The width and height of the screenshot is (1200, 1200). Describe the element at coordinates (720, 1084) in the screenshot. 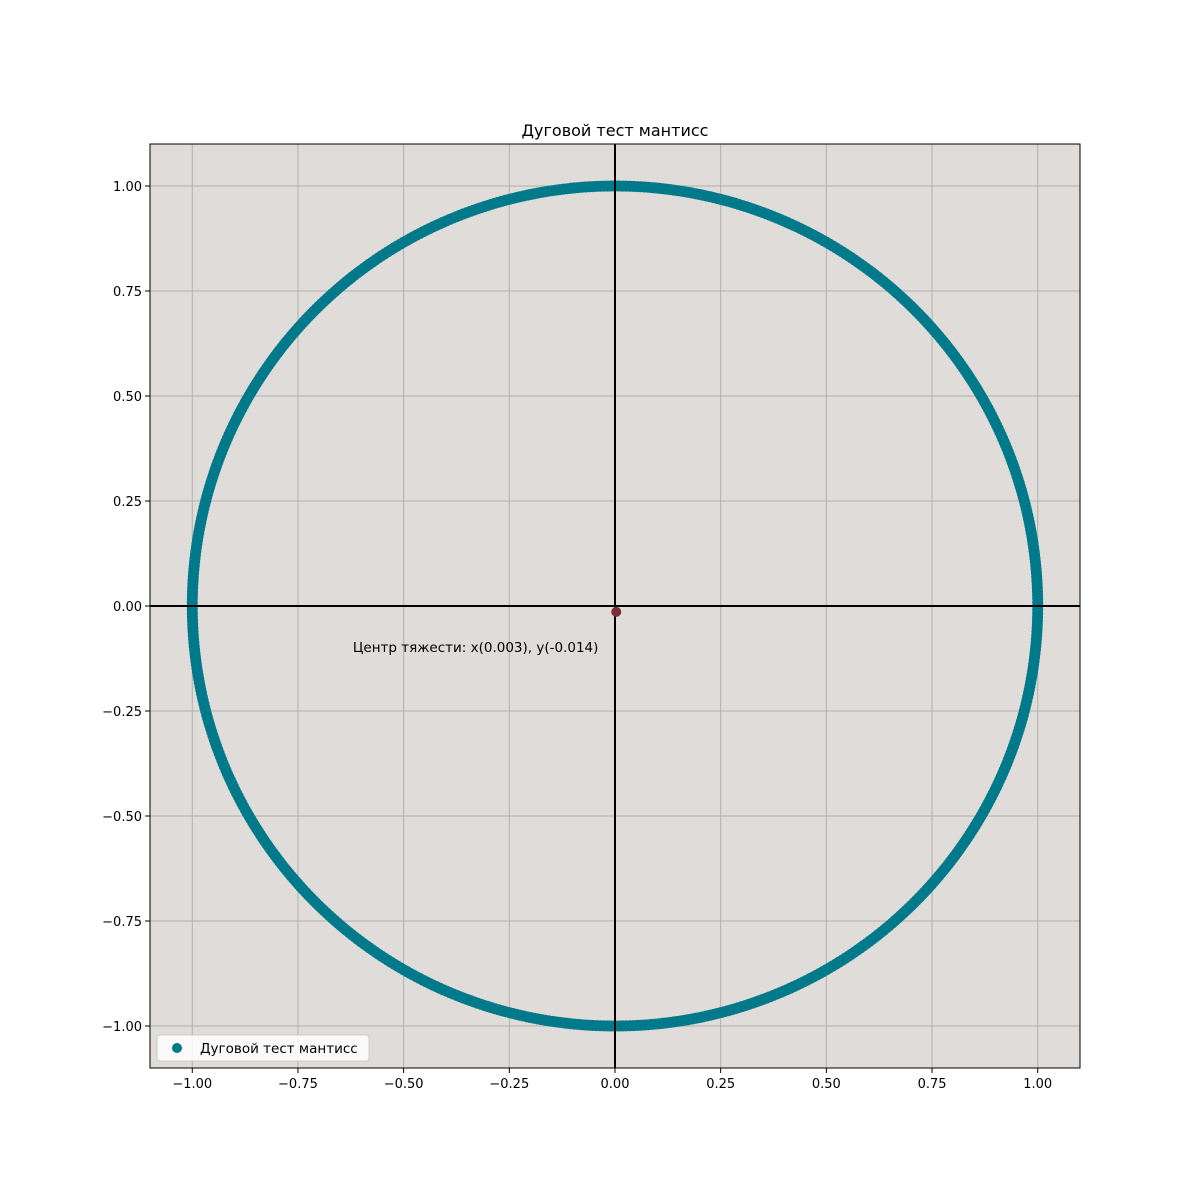

I see `x-tick-label-5: 0.25` at that location.